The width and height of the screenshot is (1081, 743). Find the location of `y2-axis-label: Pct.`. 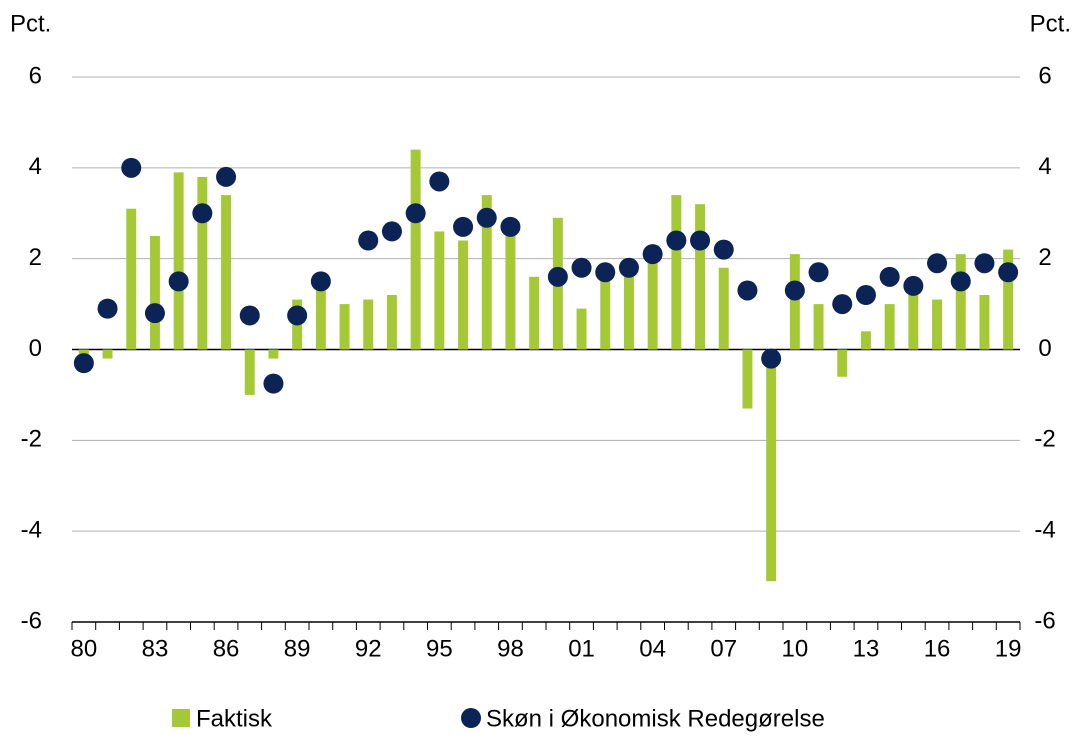

y2-axis-label: Pct. is located at coordinates (1050, 23).